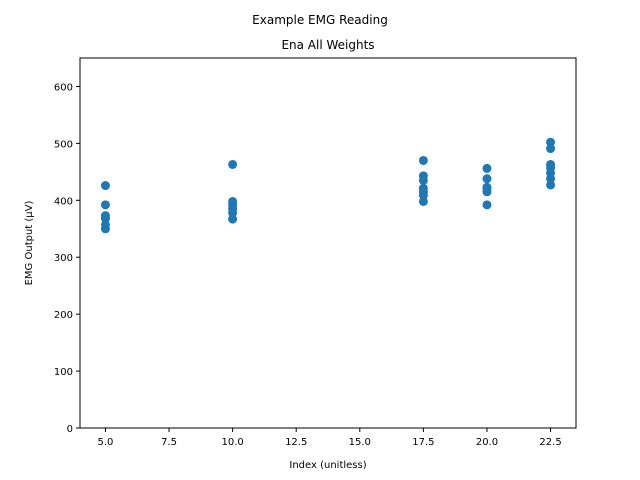 This screenshot has height=480, width=640. What do you see at coordinates (63, 87) in the screenshot?
I see `y-tick-label: 600` at bounding box center [63, 87].